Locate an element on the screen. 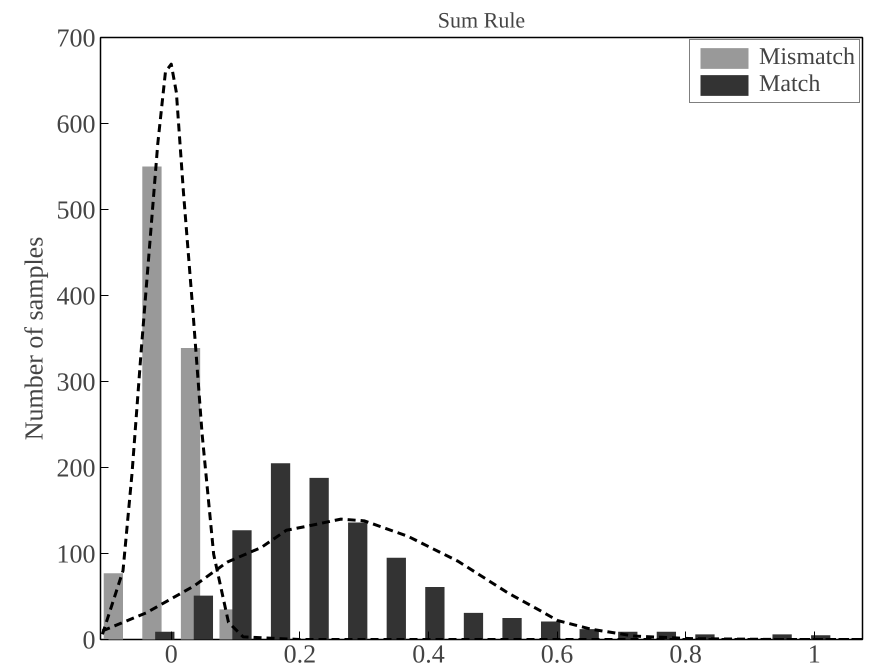  x-tick-label: 0.4 is located at coordinates (428, 654).